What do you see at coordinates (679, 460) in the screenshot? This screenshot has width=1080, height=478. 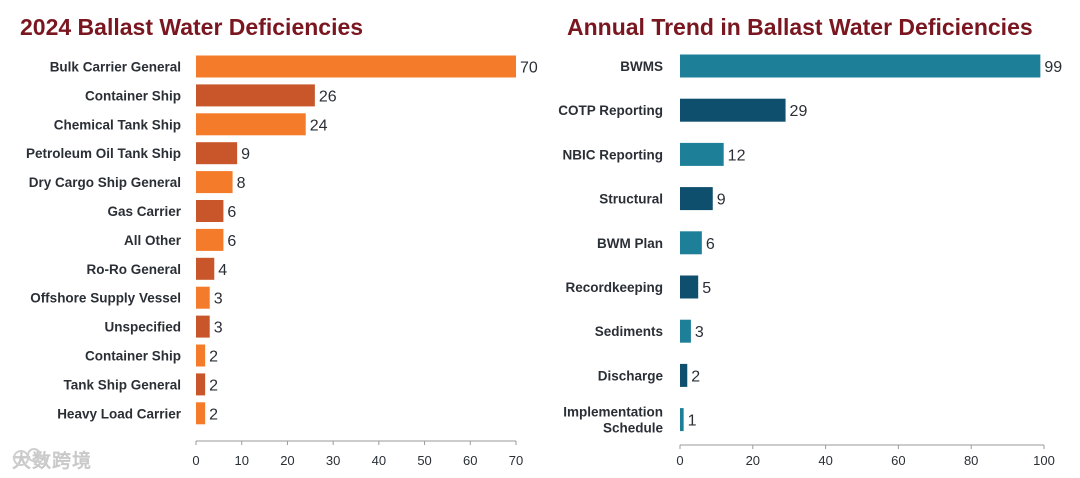 I see `right-x-tick-label: 0` at bounding box center [679, 460].